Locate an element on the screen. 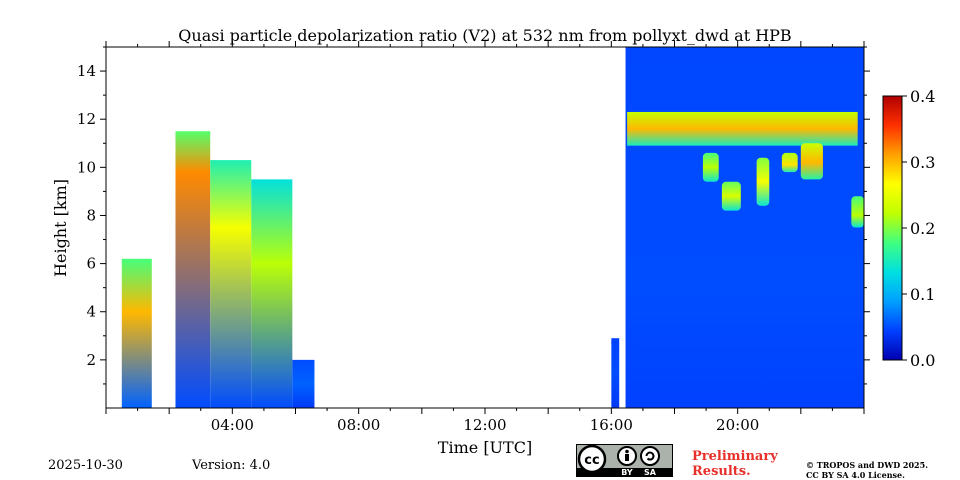  sa-icon-arrow is located at coordinates (650, 456).